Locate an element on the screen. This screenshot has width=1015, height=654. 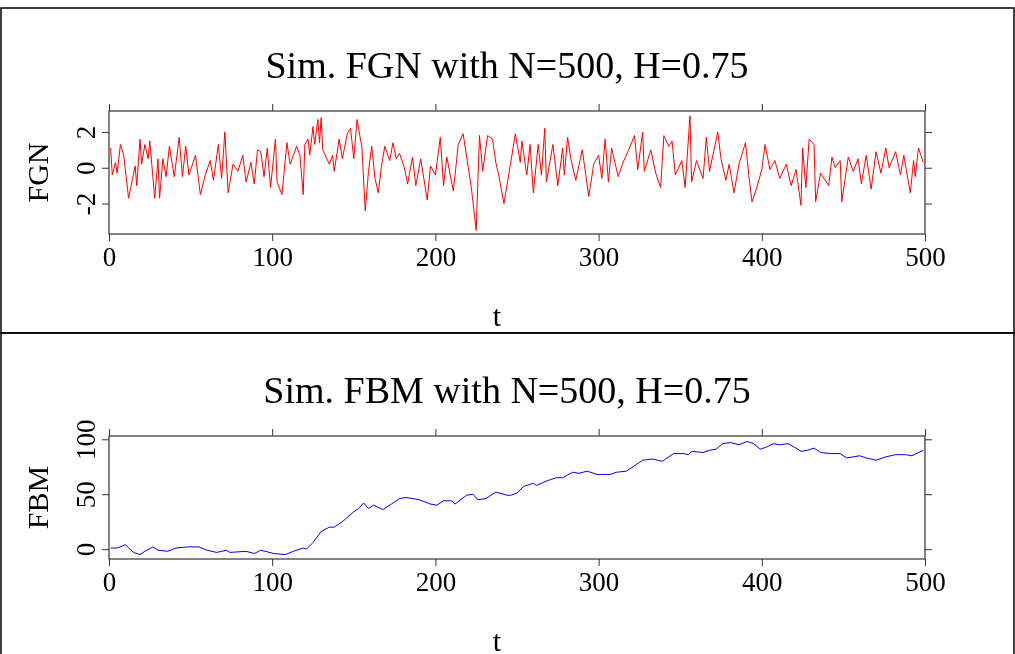
y-axis-title: FBM is located at coordinates (37, 497).